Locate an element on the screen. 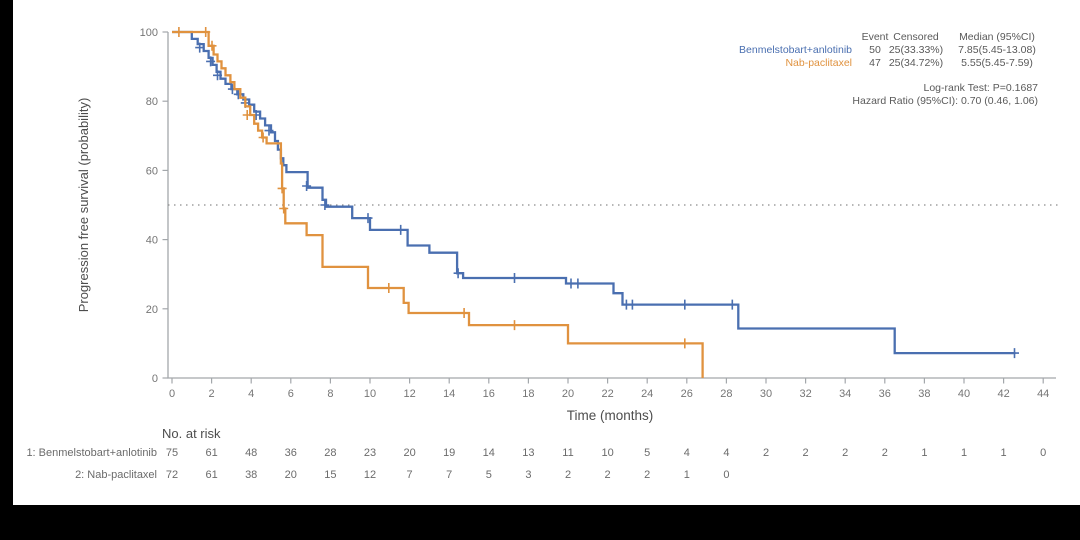 Image resolution: width=1080 pixels, height=540 pixels. legend-col-header: Event is located at coordinates (875, 37).